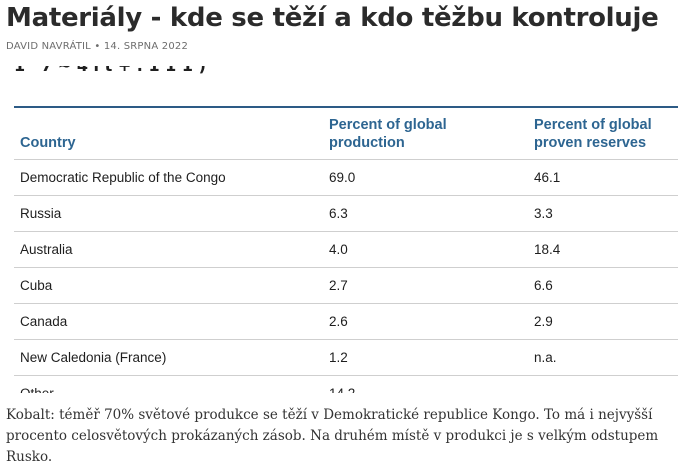  I want to click on table-row: Cuba 2.7 6.6, so click(346, 285).